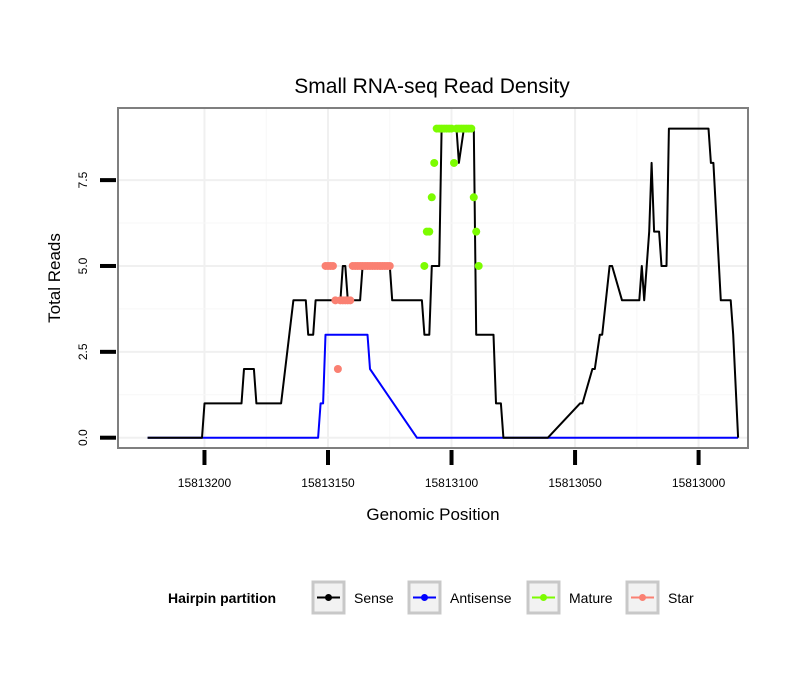 This screenshot has width=810, height=690. What do you see at coordinates (443, 386) in the screenshot?
I see `antisense-series-line` at bounding box center [443, 386].